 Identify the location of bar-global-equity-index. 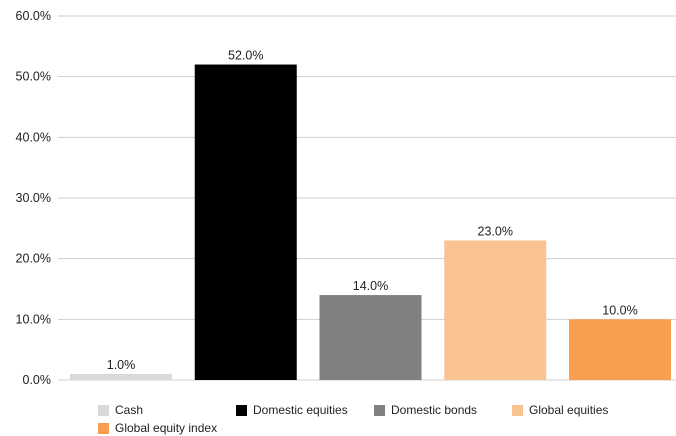
(620, 349).